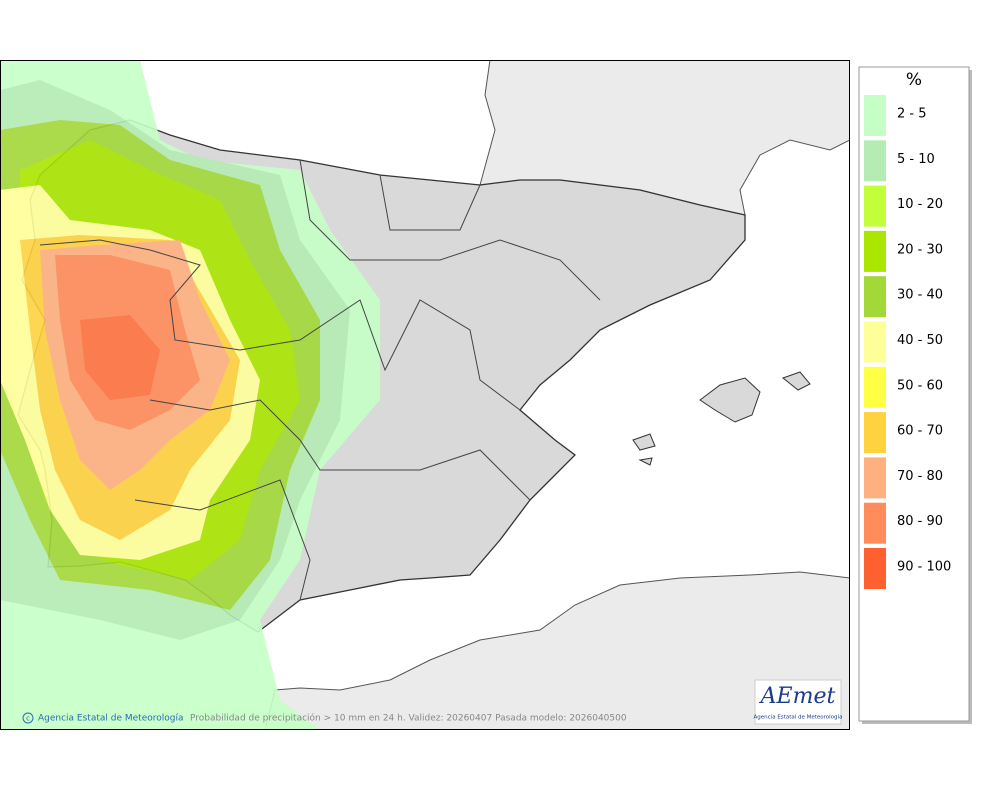 The width and height of the screenshot is (1000, 790). What do you see at coordinates (920, 204) in the screenshot?
I see `legend-label: 10 - 20` at bounding box center [920, 204].